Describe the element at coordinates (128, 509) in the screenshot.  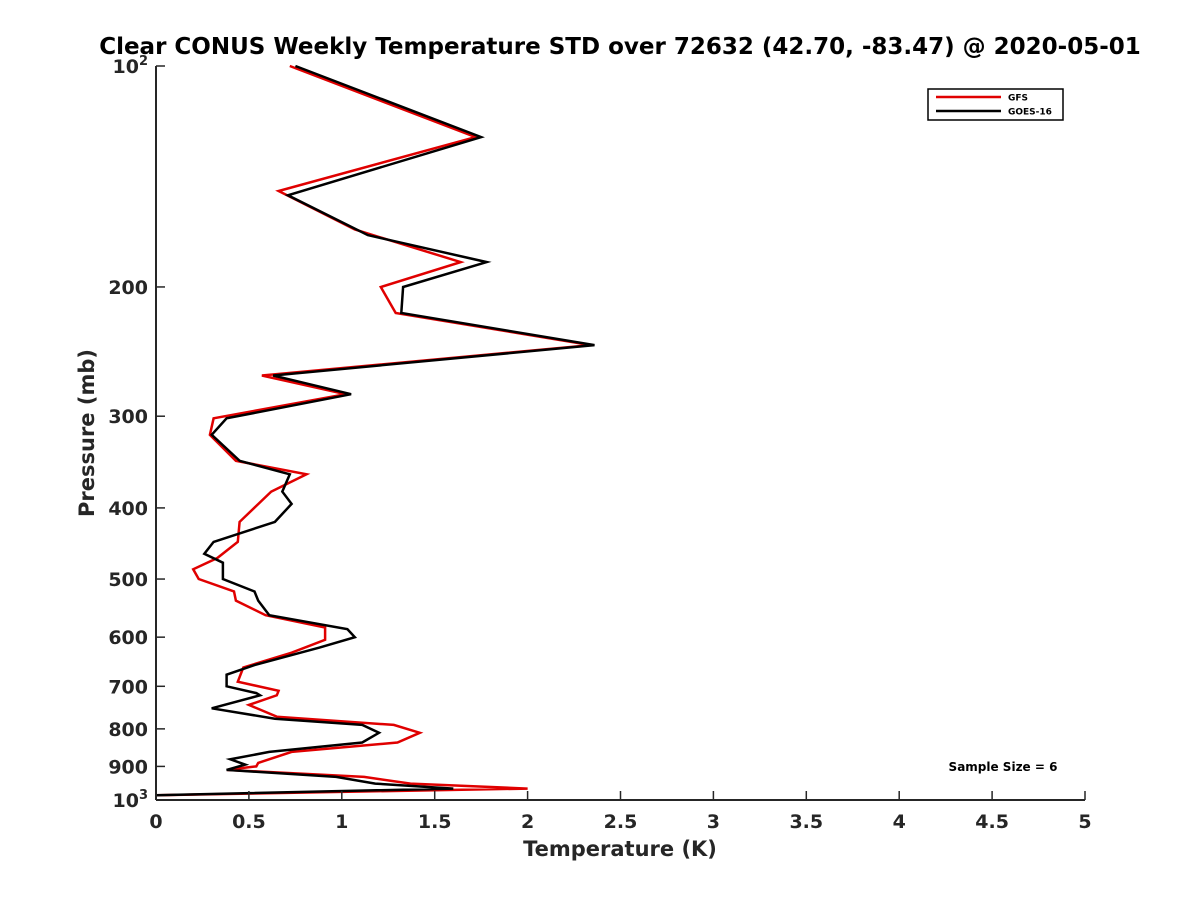
I see `y-tick-label: 400` at that location.